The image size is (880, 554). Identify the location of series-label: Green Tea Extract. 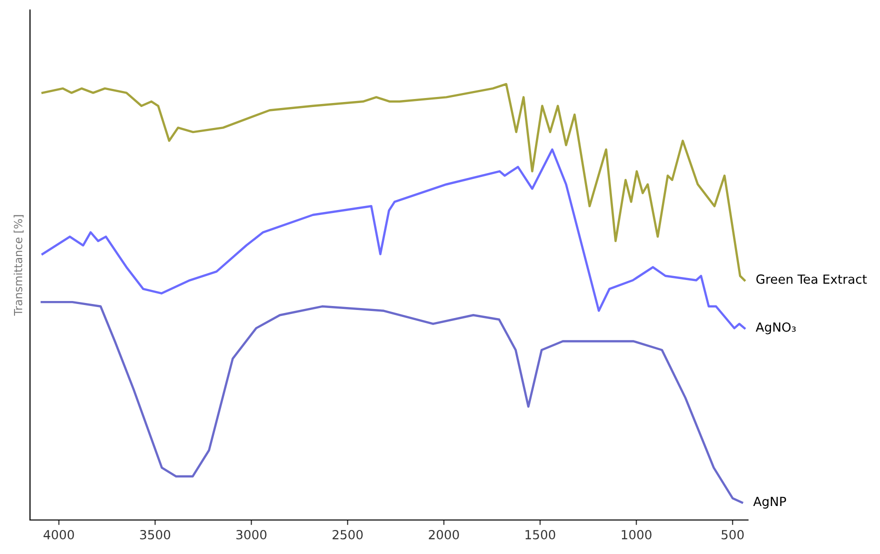
(811, 279).